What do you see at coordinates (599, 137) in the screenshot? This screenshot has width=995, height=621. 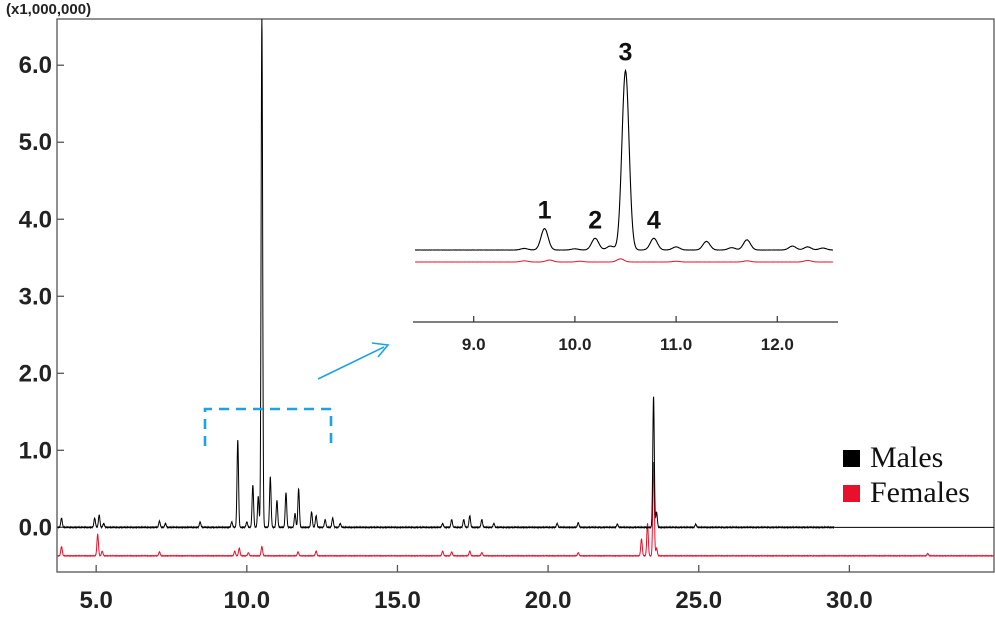 I see `inset-peak-labels: 1 2 3 4` at bounding box center [599, 137].